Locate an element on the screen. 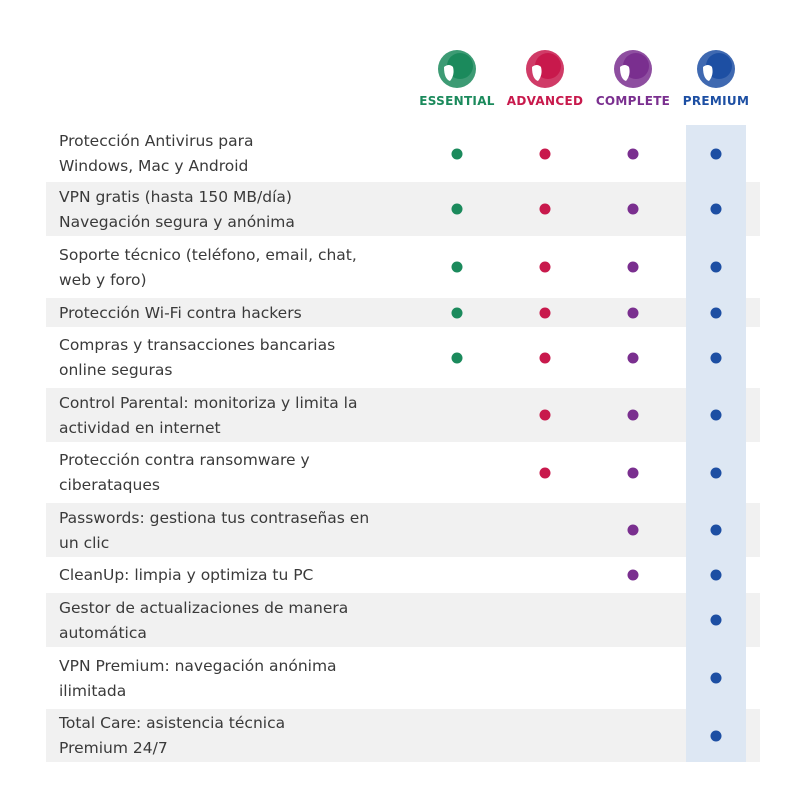  feature-text: ciberataques is located at coordinates (109, 485).